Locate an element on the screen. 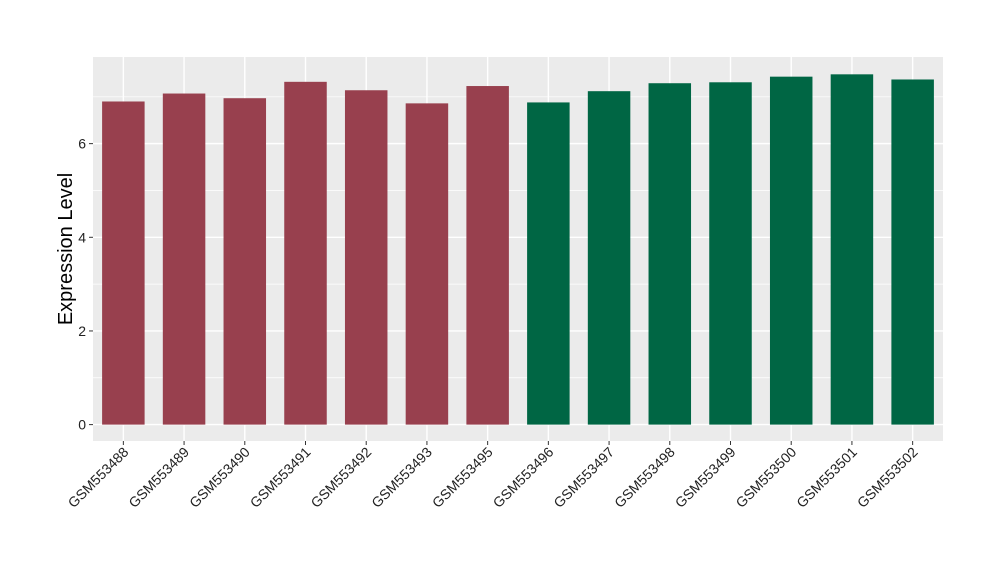 This screenshot has width=1000, height=580. bar-gsm553502 is located at coordinates (912, 252).